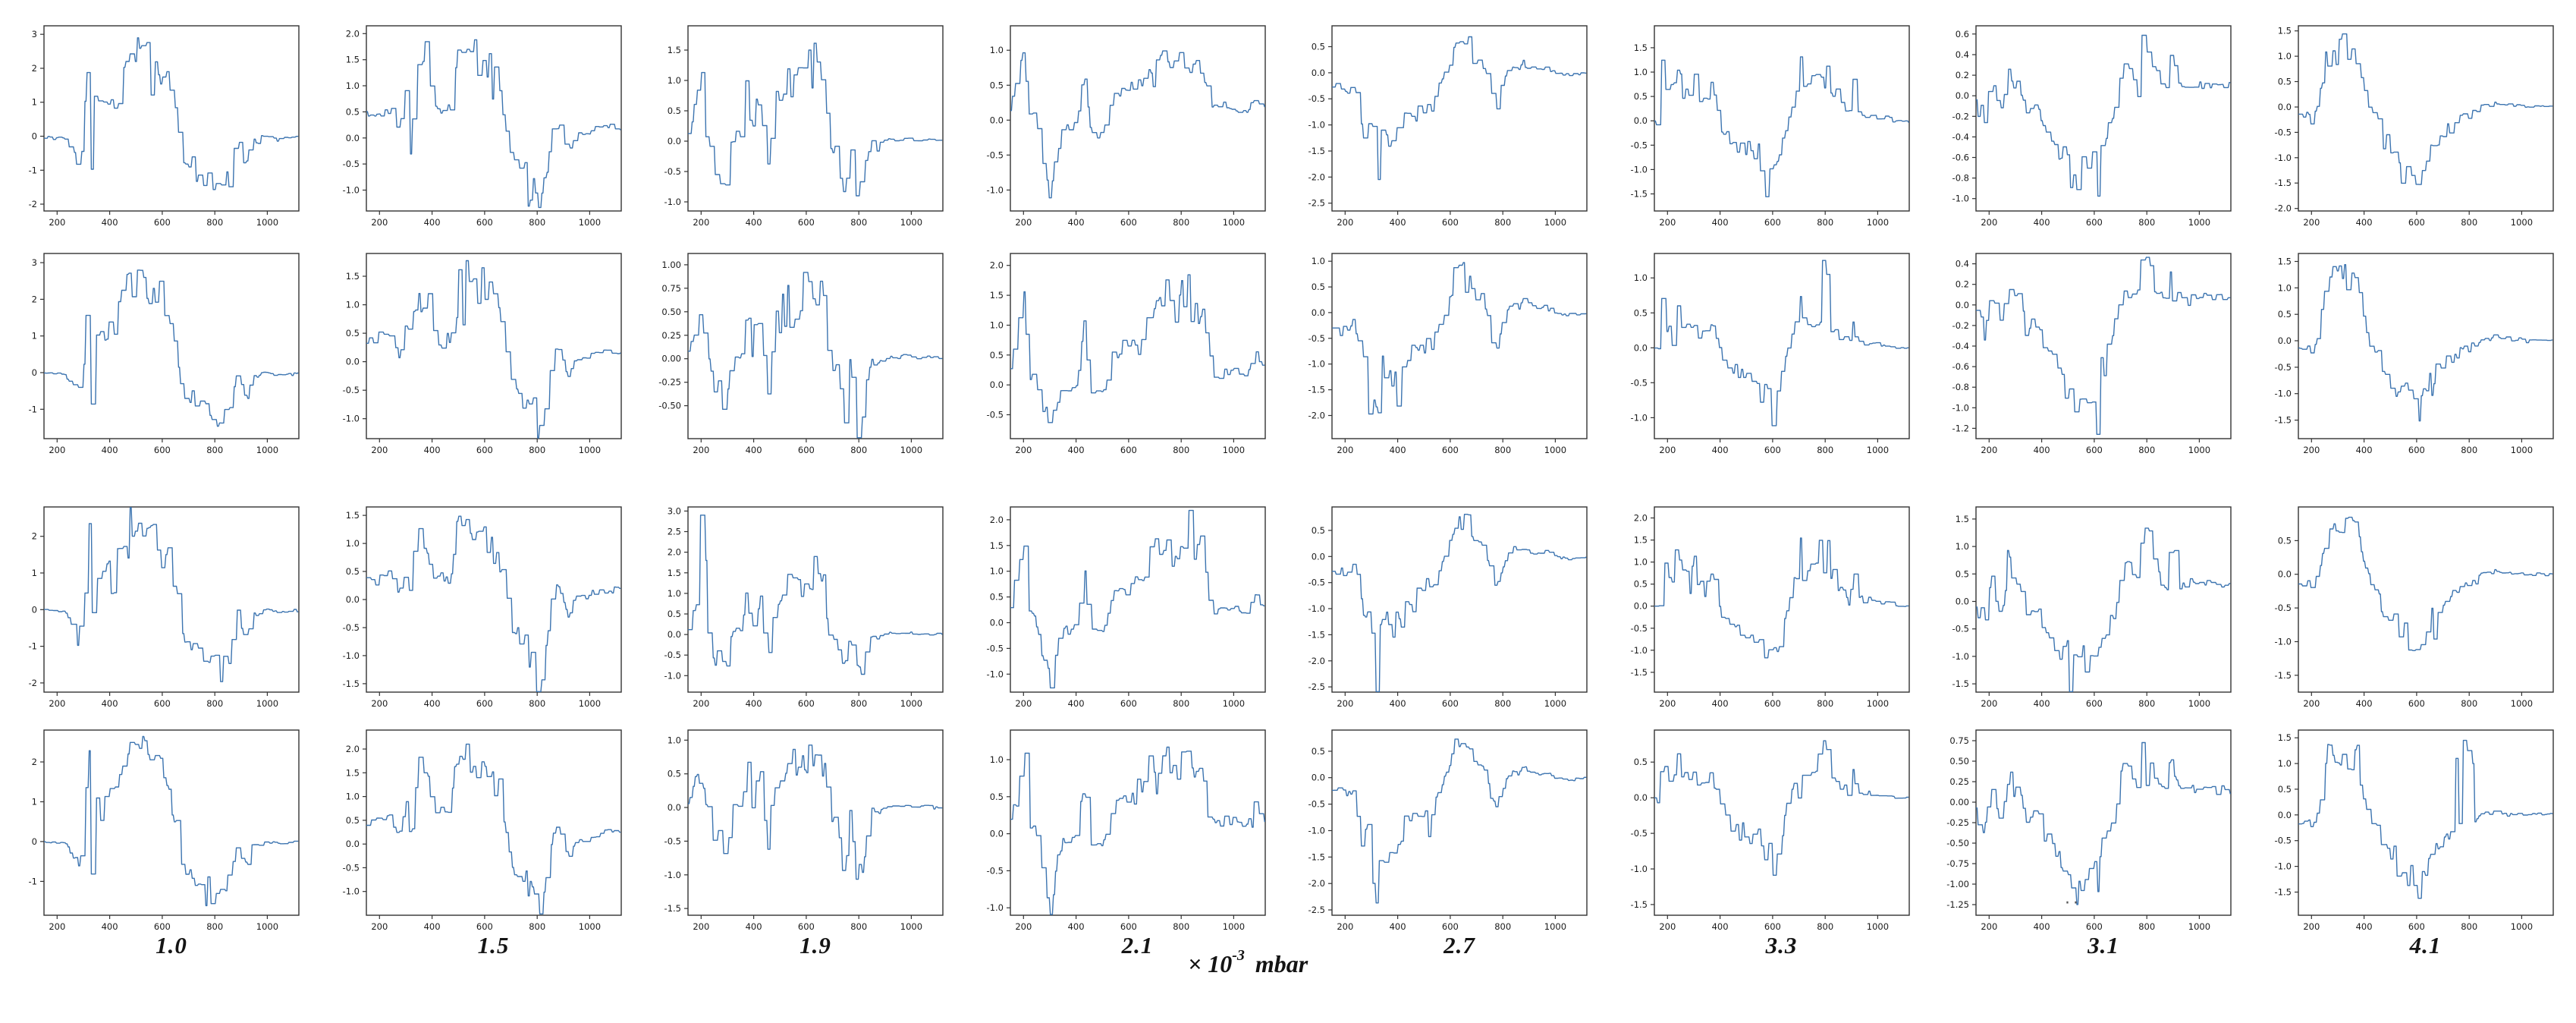 This screenshot has width=2576, height=1023. Describe the element at coordinates (1957, 843) in the screenshot. I see `y-tick-label: -0.50` at that location.